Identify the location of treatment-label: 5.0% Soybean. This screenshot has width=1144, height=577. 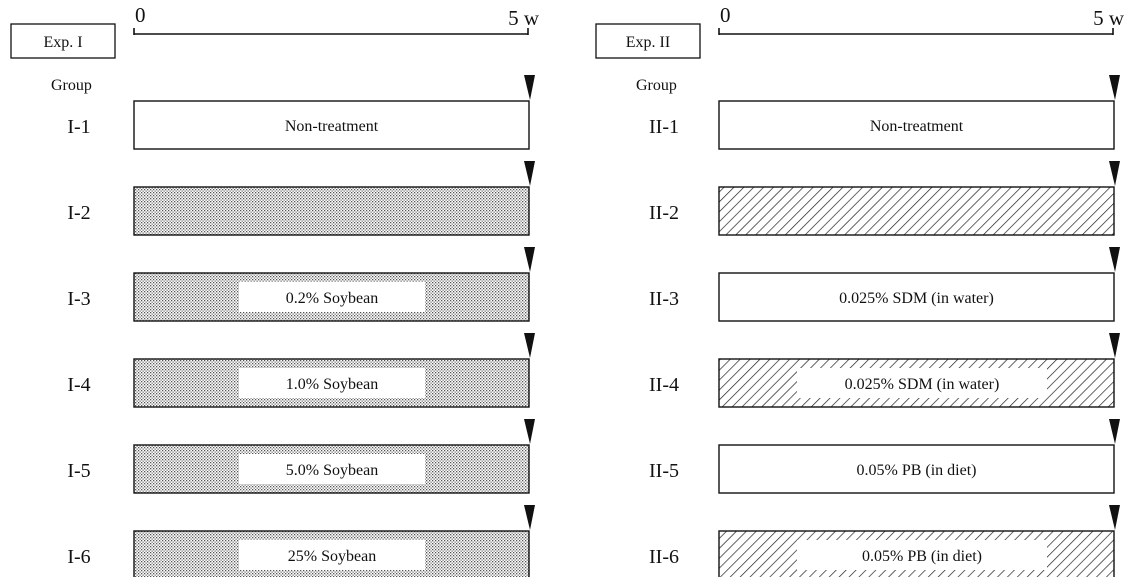
(332, 470).